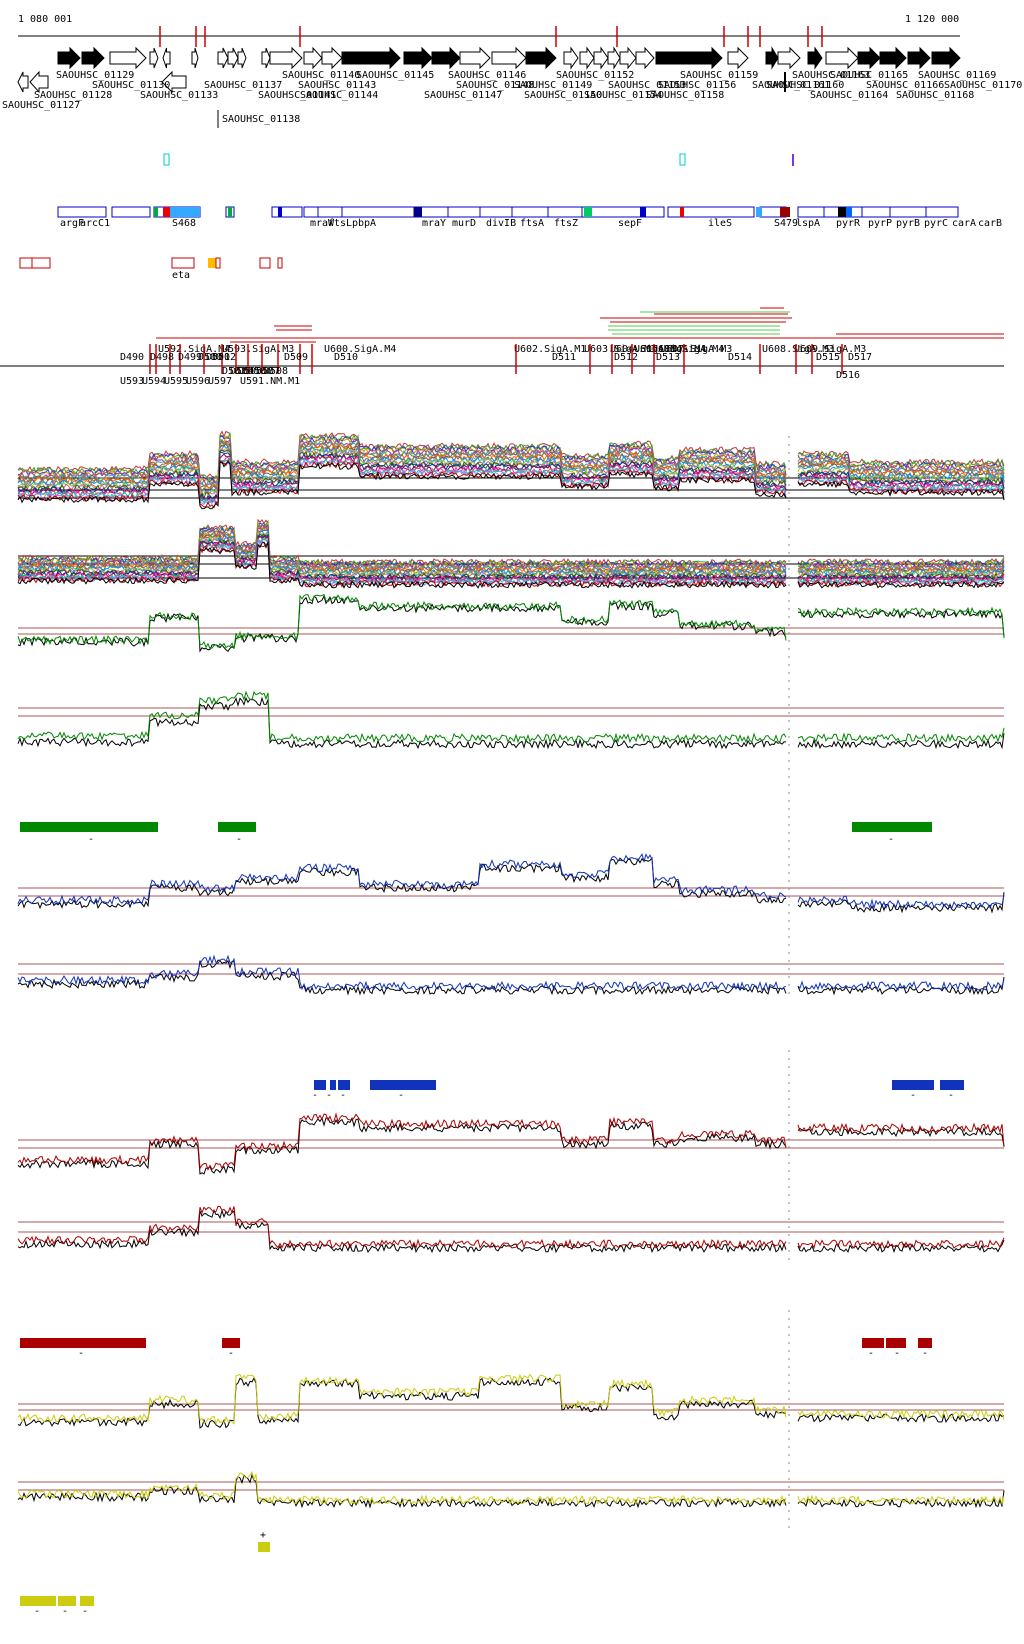 This screenshot has width=1024, height=1644. What do you see at coordinates (830, 349) in the screenshot?
I see `tss-label: U609.SigA.M3` at bounding box center [830, 349].